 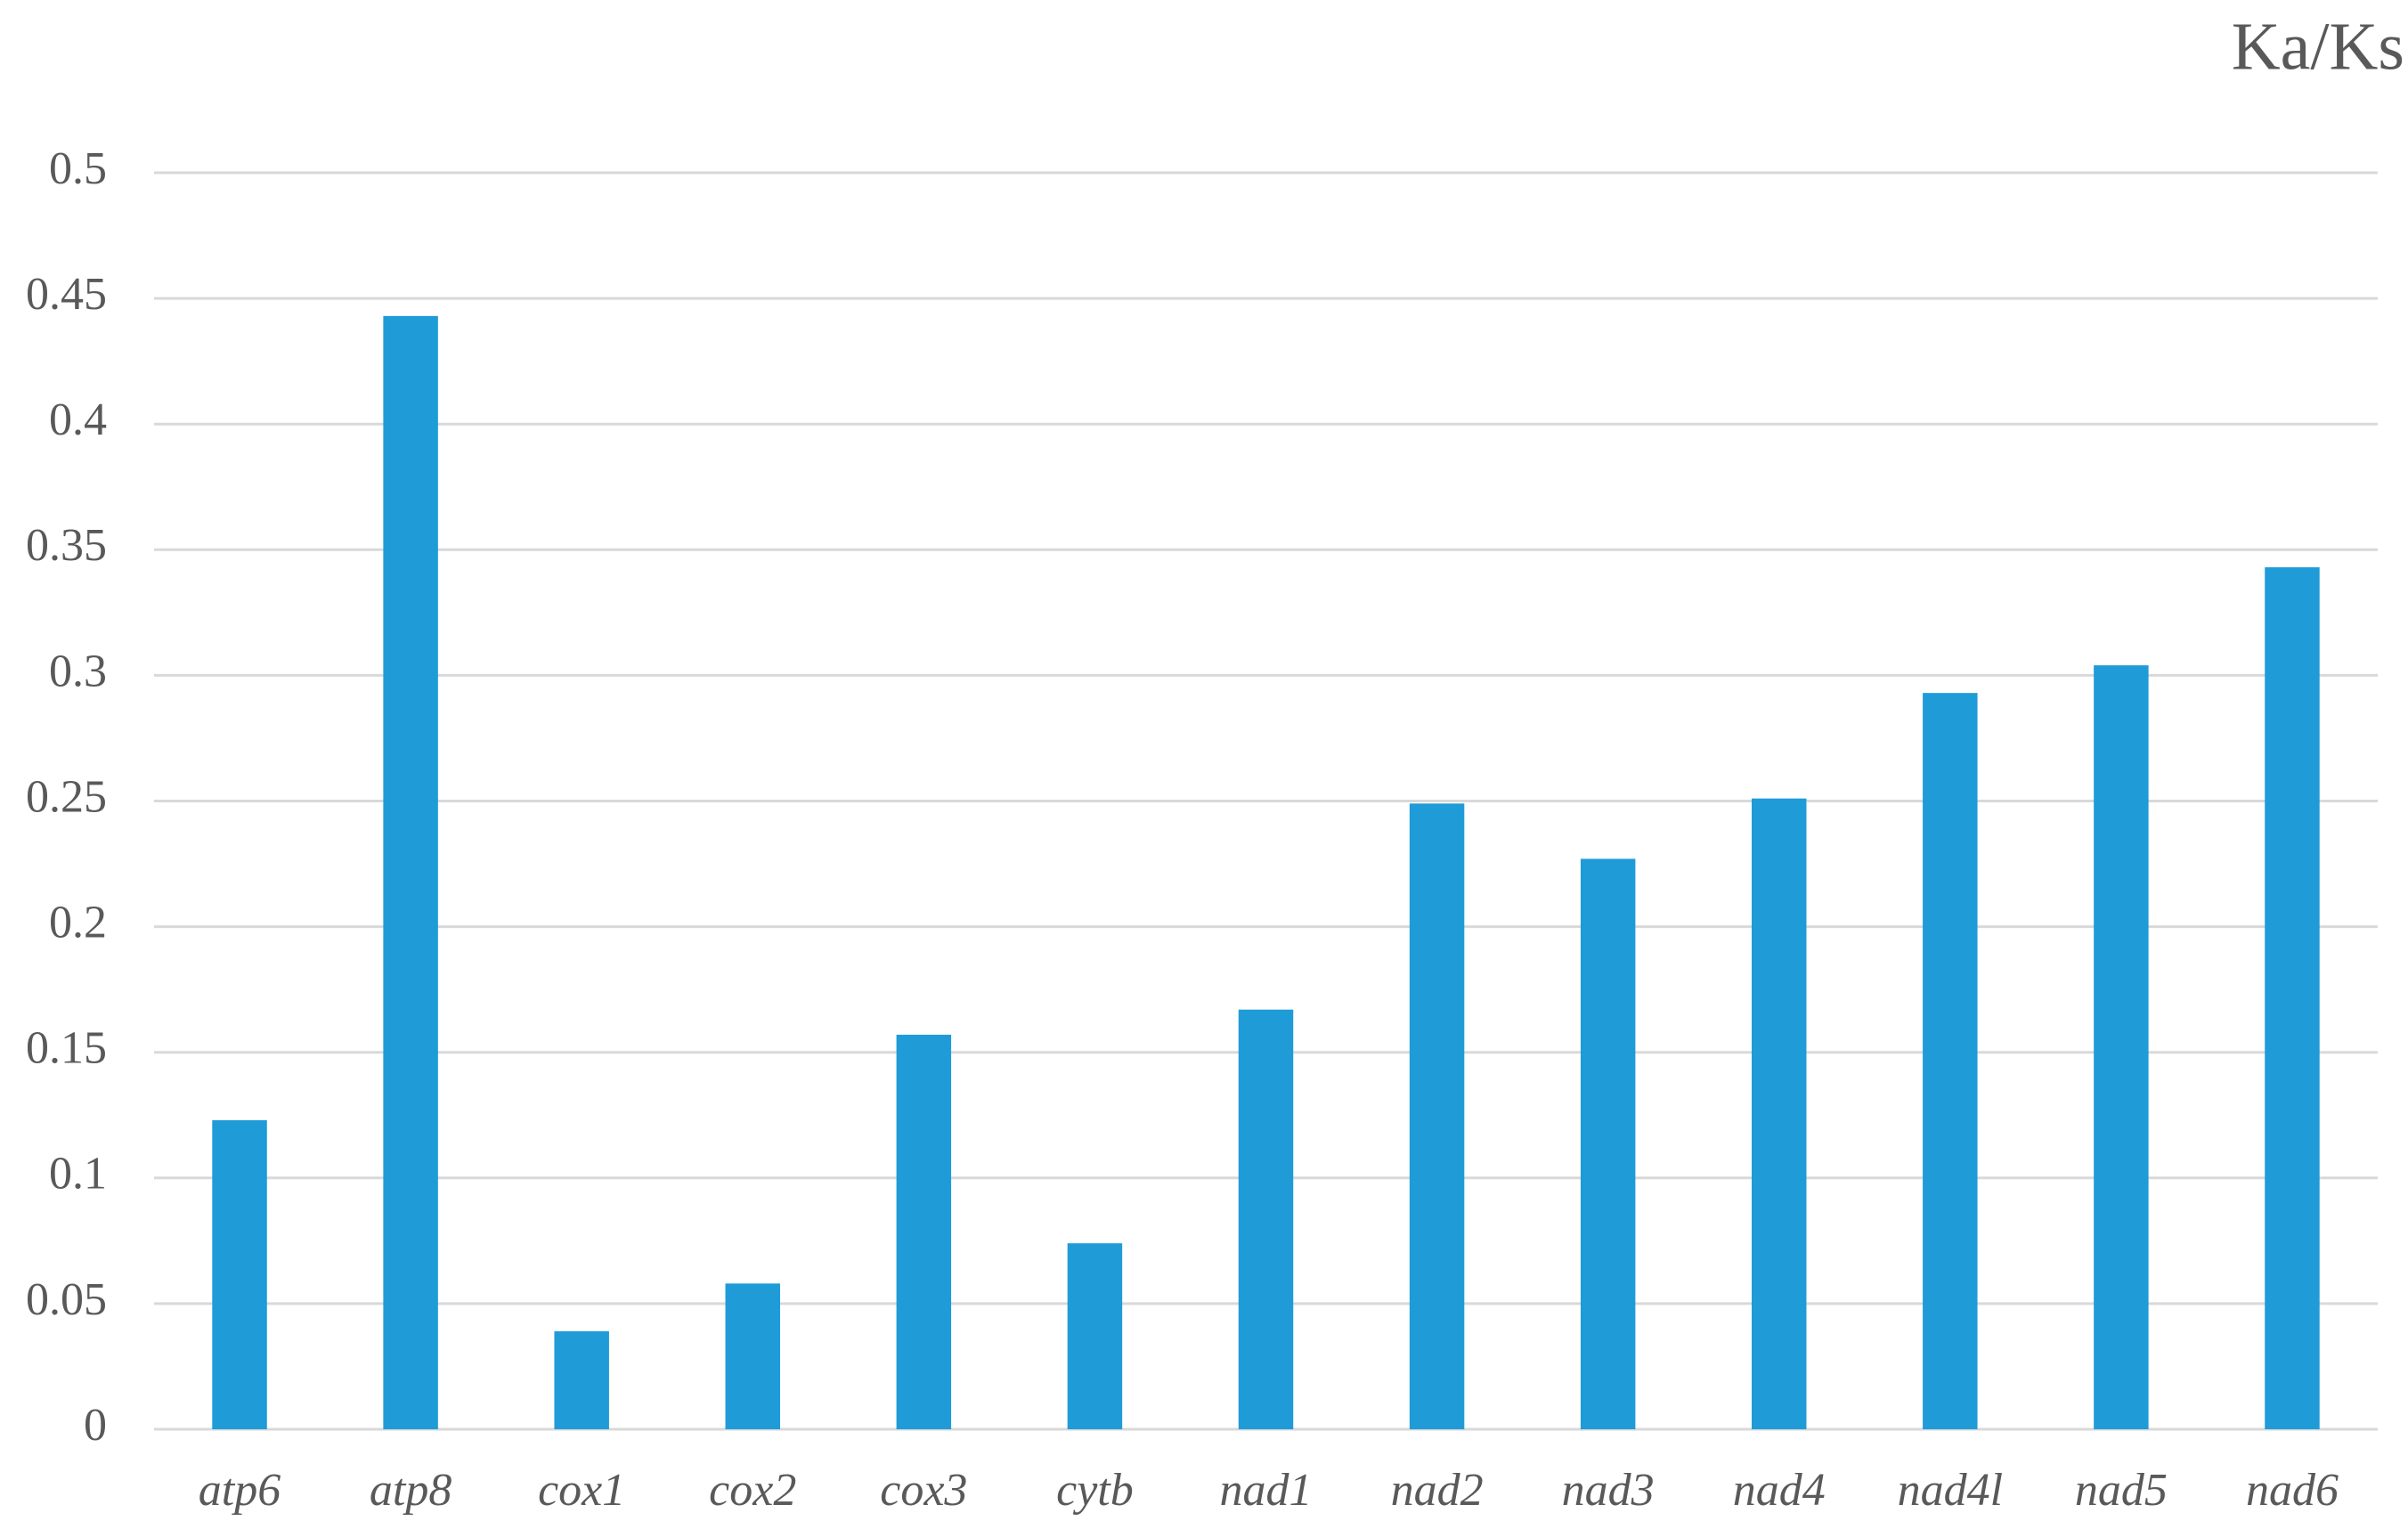 What do you see at coordinates (1437, 1490) in the screenshot?
I see `x-tick-label: nad2` at bounding box center [1437, 1490].